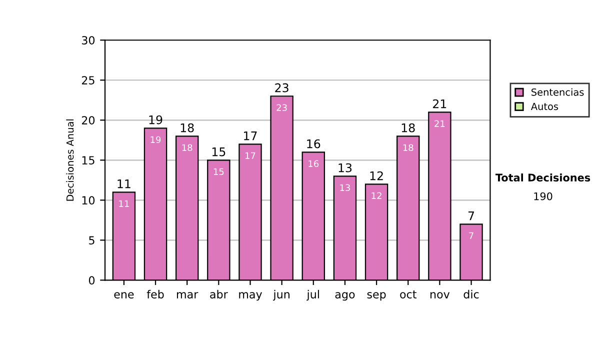 The height and width of the screenshot is (340, 600). Describe the element at coordinates (91, 240) in the screenshot. I see `y-tick-label: 5` at that location.